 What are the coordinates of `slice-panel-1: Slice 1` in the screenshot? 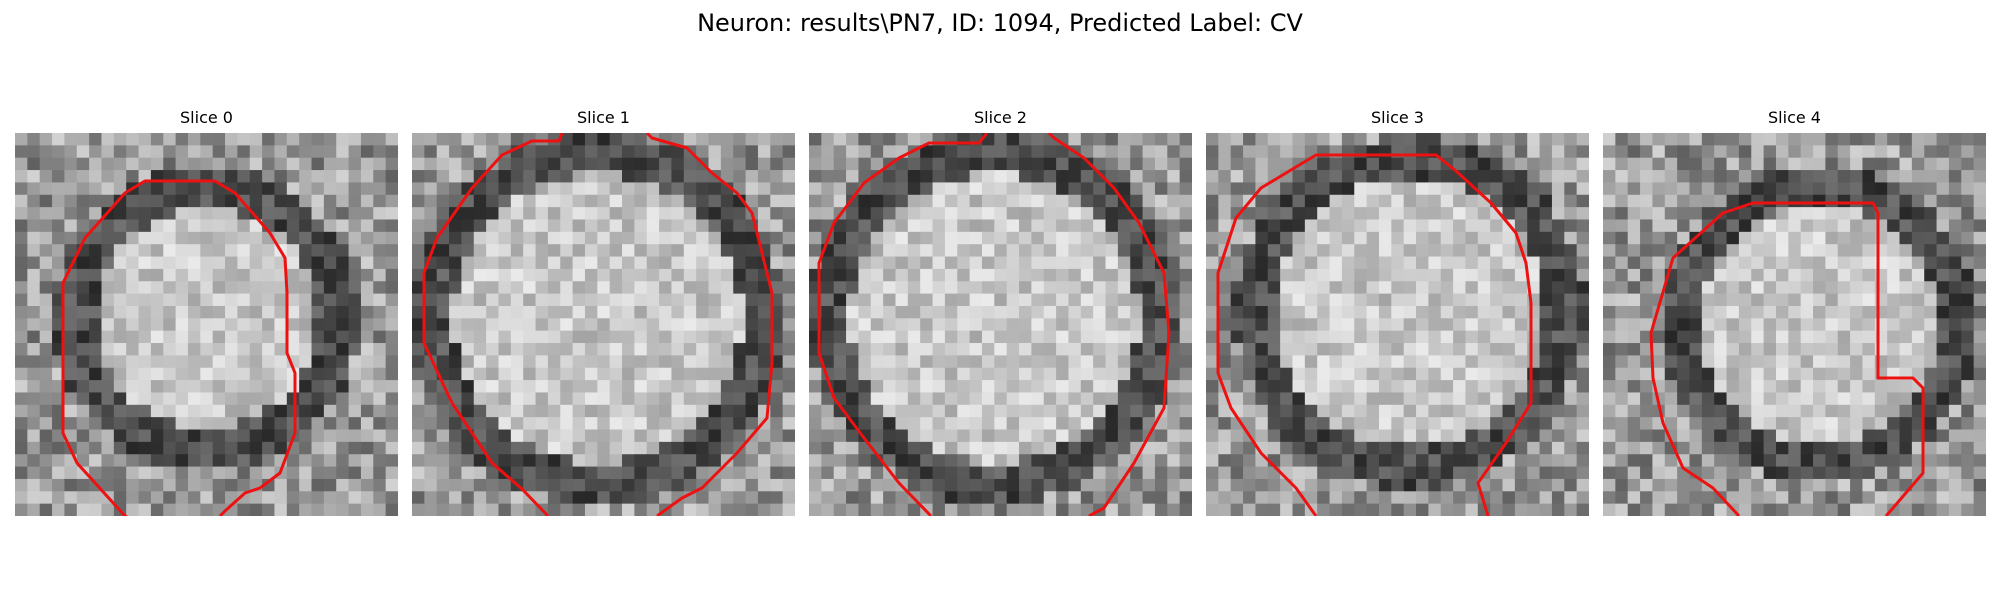 It's located at (603, 311).